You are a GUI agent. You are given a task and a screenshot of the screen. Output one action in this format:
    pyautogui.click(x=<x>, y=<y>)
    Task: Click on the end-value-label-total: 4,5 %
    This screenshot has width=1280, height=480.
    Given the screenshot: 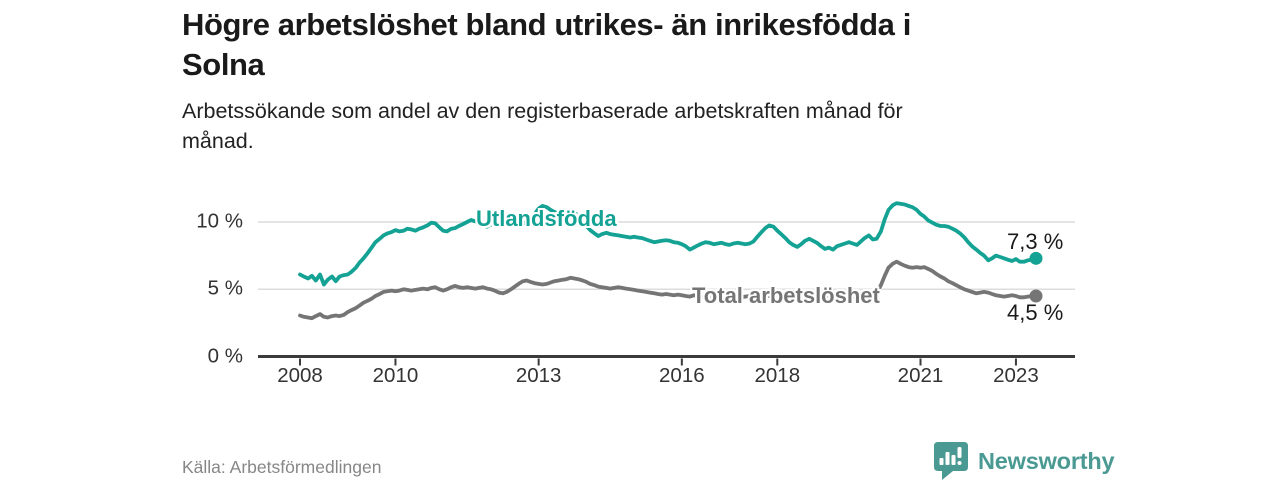 What is the action you would take?
    pyautogui.click(x=1035, y=312)
    